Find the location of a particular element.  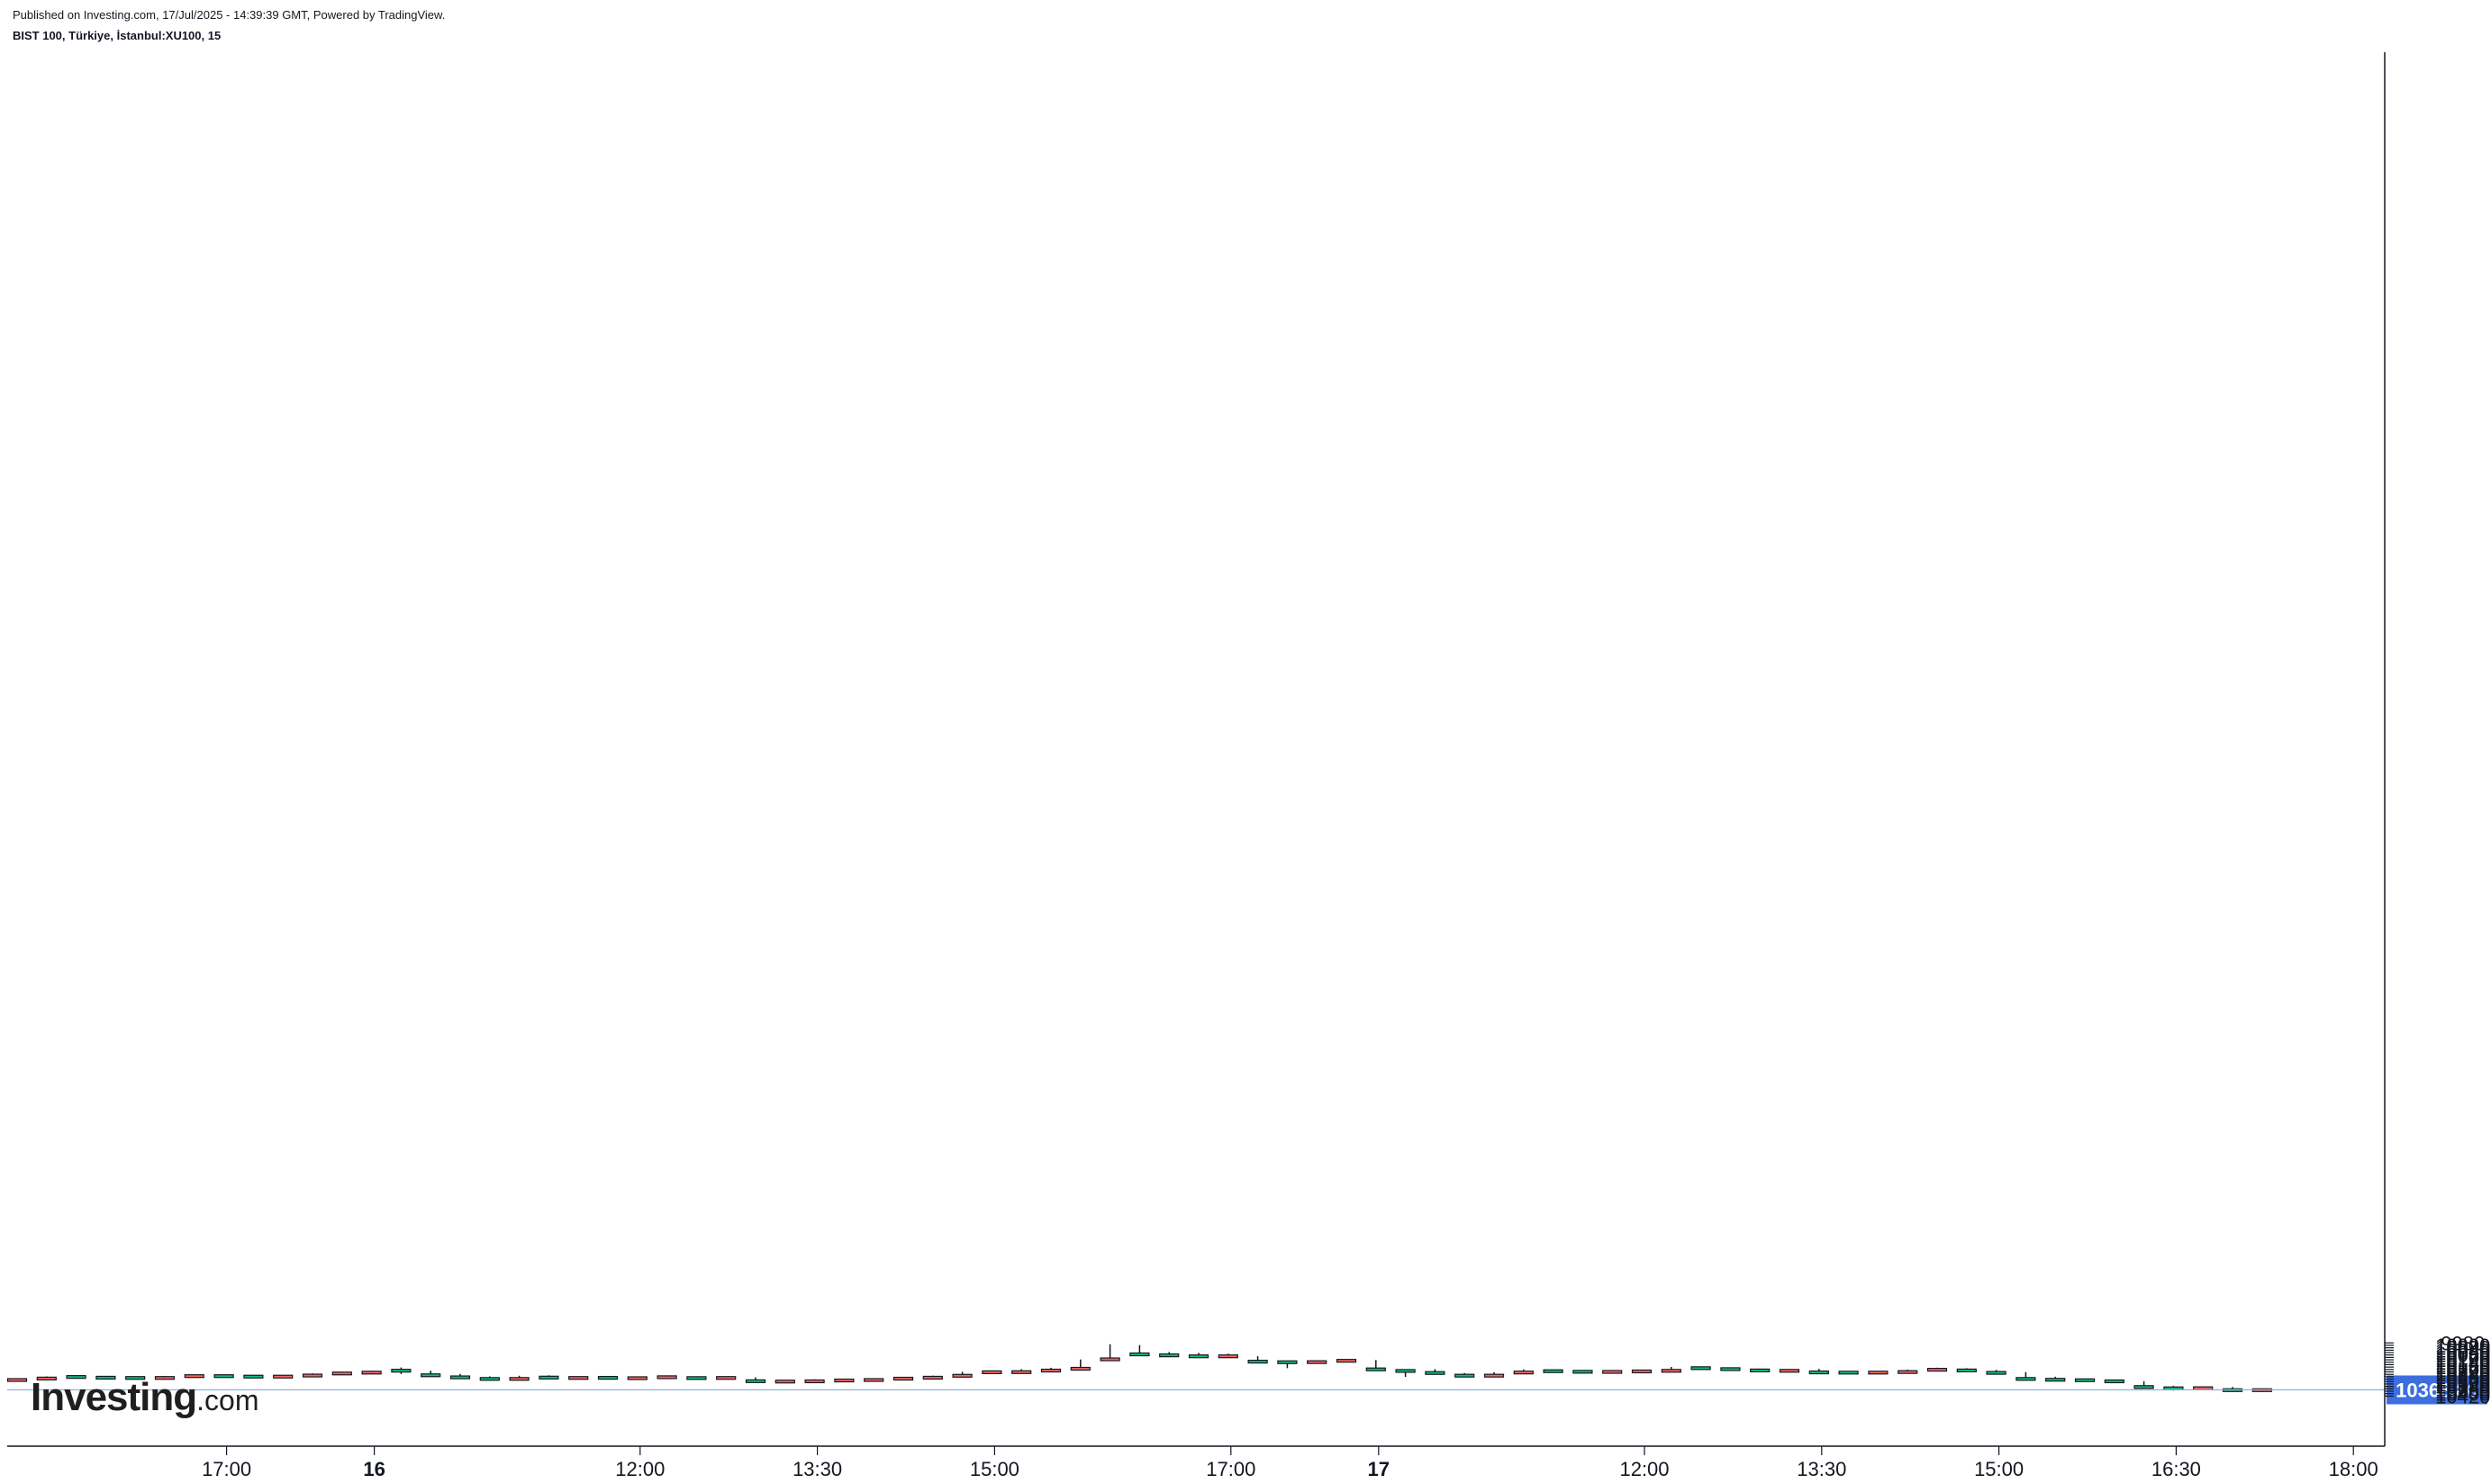

y-tick-label: 10100.00 is located at coordinates (2463, 1358).